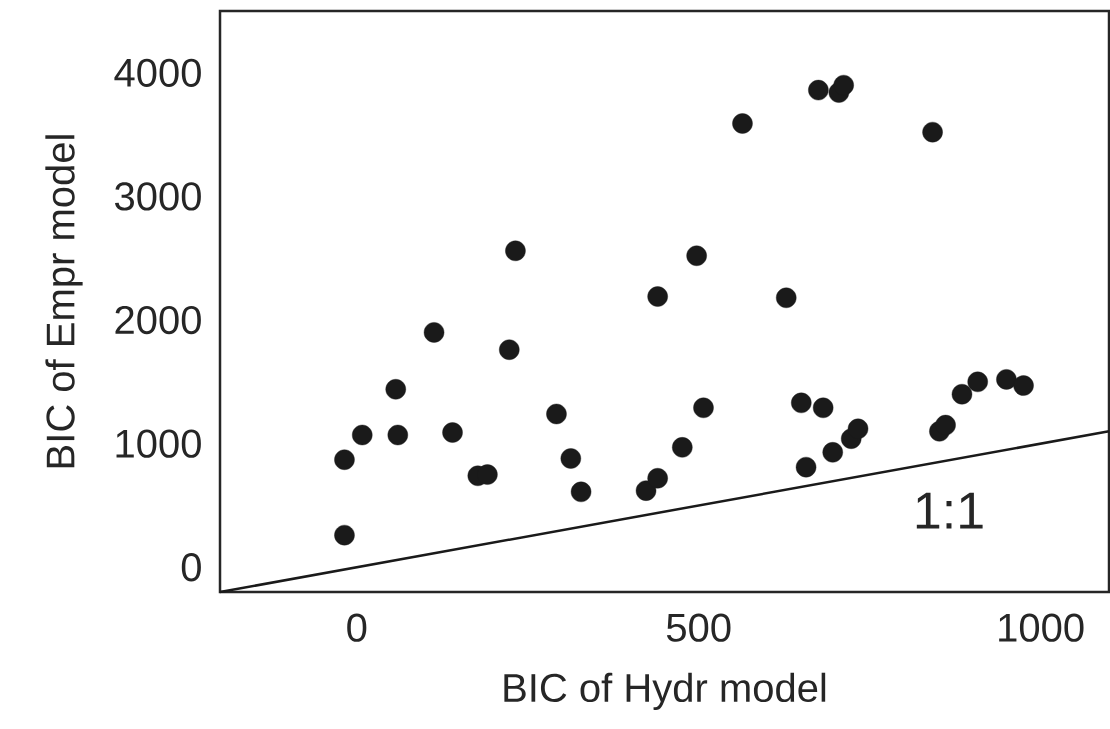  I want to click on x-tick-label: 1000, so click(1041, 627).